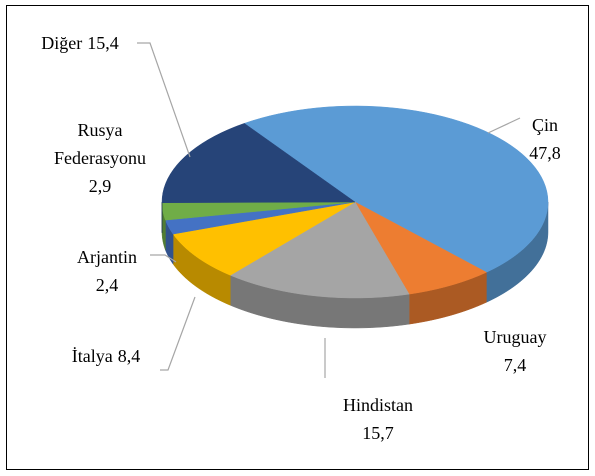  I want to click on data-label: Diğer 15,4, so click(79, 43).